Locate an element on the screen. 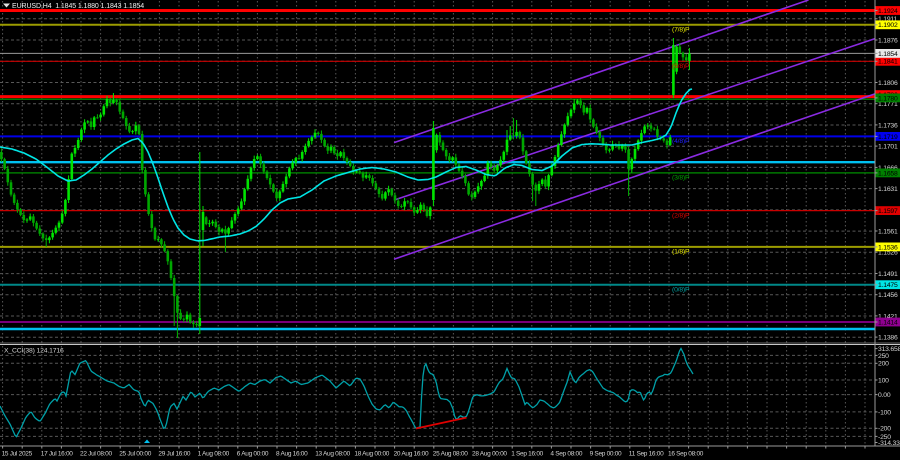 This screenshot has height=460, width=900. svg-text: 1.1780 is located at coordinates (888, 98).